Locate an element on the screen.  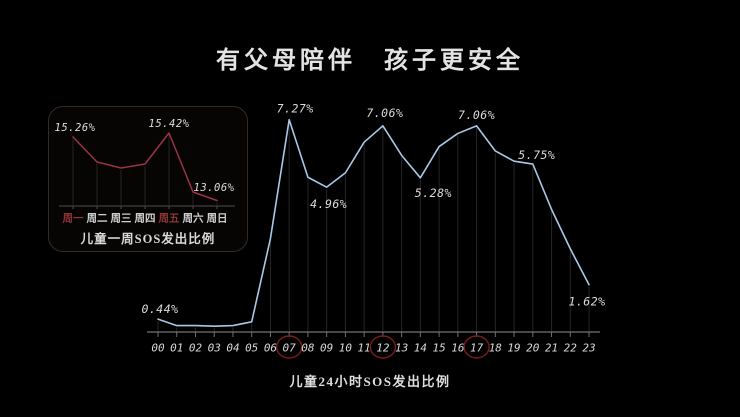
weekly-sos-line-chart: 15.26% 15.42% 13.06% 周一 周二 周三 周四 周五 周六 周日 is located at coordinates (145, 171).